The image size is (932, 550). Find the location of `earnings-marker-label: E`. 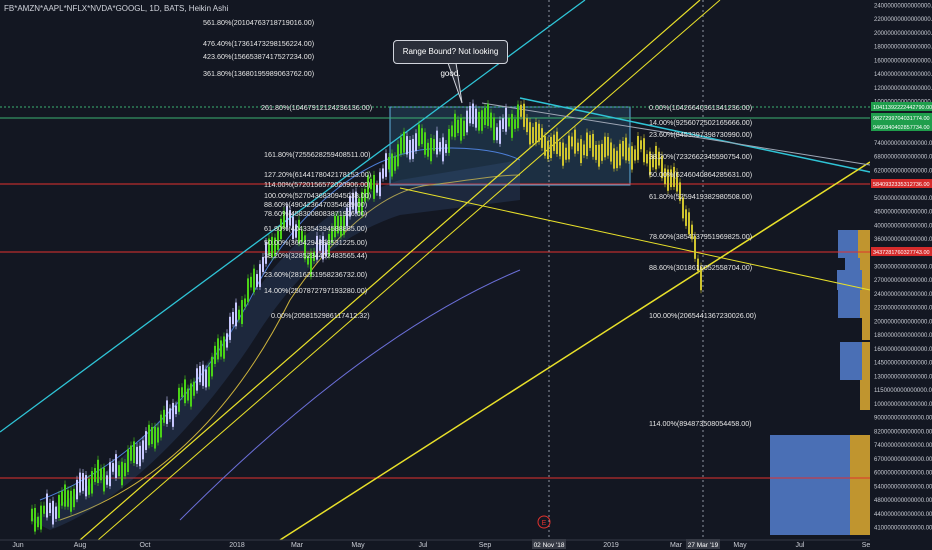

earnings-marker-label: E is located at coordinates (544, 523).